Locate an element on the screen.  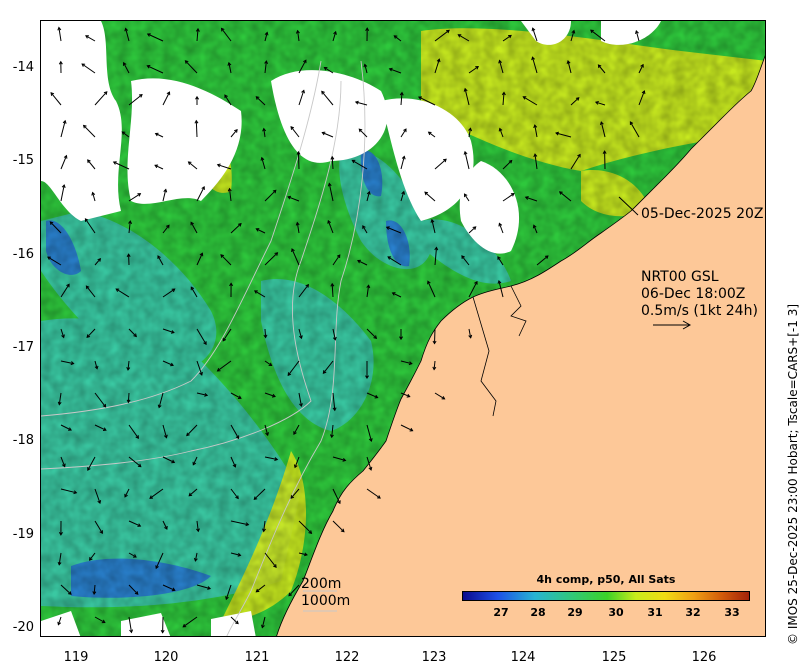
pass-label-pointer is located at coordinates (628, 206).